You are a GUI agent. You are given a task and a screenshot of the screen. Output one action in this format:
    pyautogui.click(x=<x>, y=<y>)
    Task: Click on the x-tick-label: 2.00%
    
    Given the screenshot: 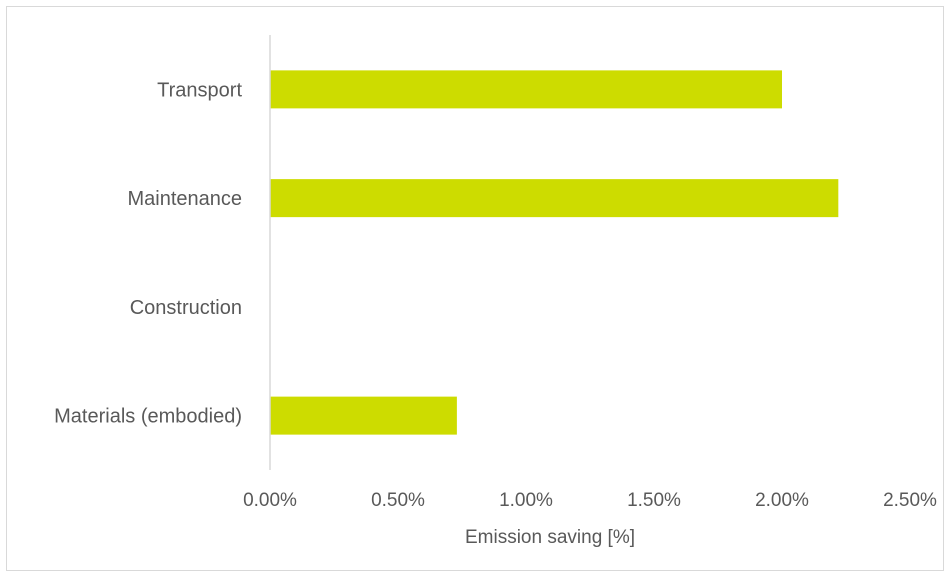 What is the action you would take?
    pyautogui.click(x=782, y=500)
    